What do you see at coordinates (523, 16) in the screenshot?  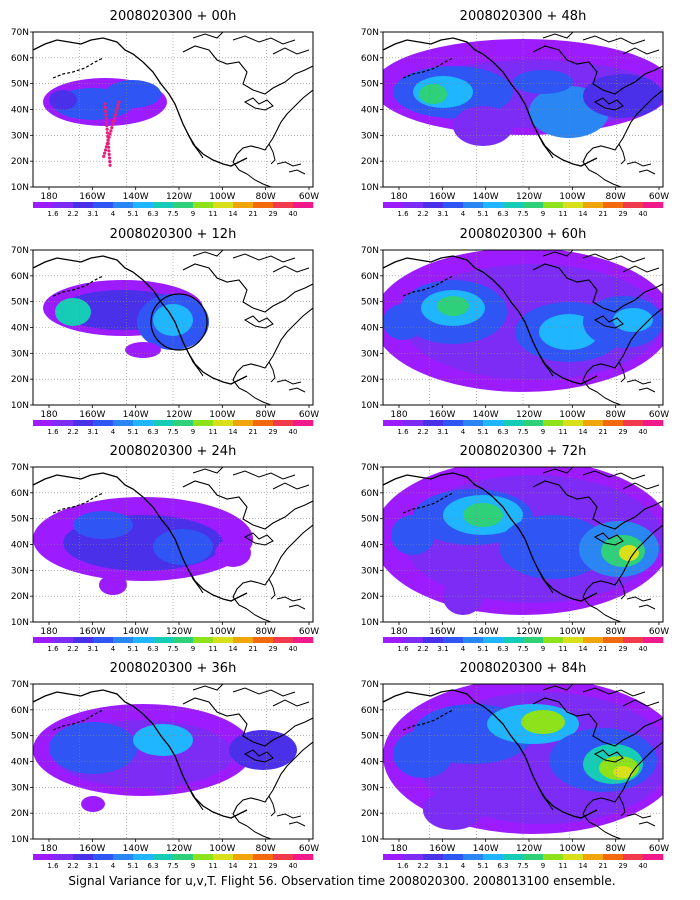 I see `panel-title: 2008020300 + 48h` at bounding box center [523, 16].